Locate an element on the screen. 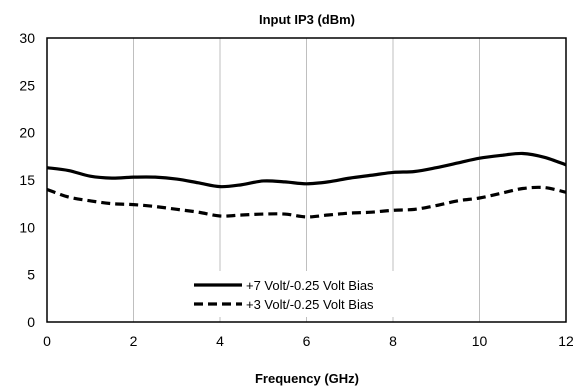  x-tick-label: 12 is located at coordinates (565, 341).